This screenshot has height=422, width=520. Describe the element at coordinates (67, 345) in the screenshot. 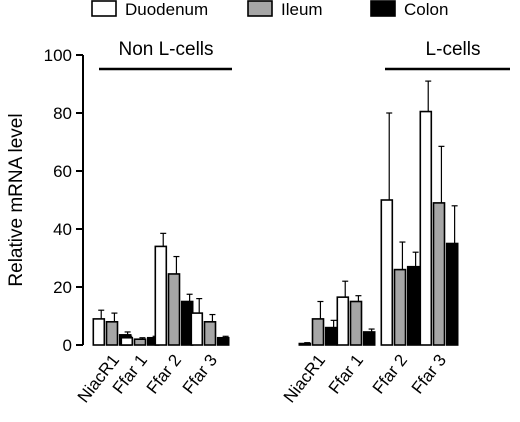

I see `y-tick-label: 0` at that location.